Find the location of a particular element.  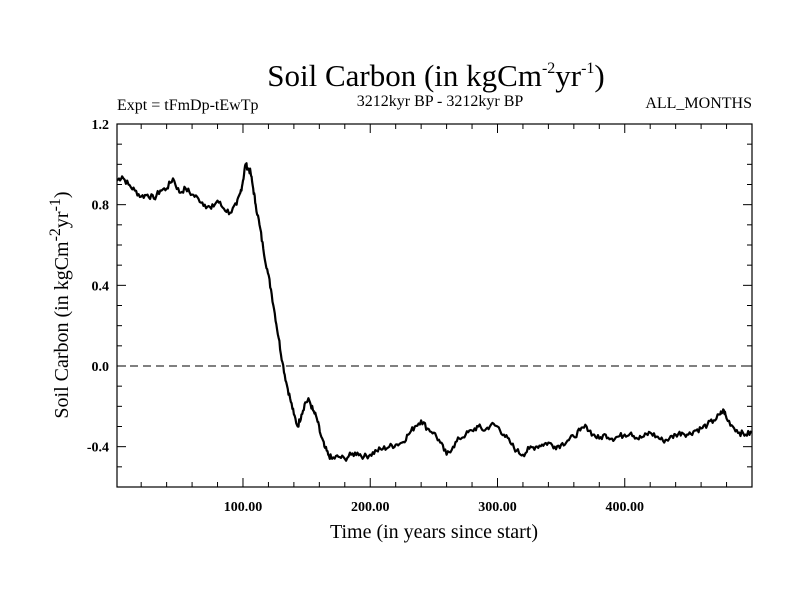

subtitle-period: 3212kyr BP - 3212kyr BP is located at coordinates (440, 101).